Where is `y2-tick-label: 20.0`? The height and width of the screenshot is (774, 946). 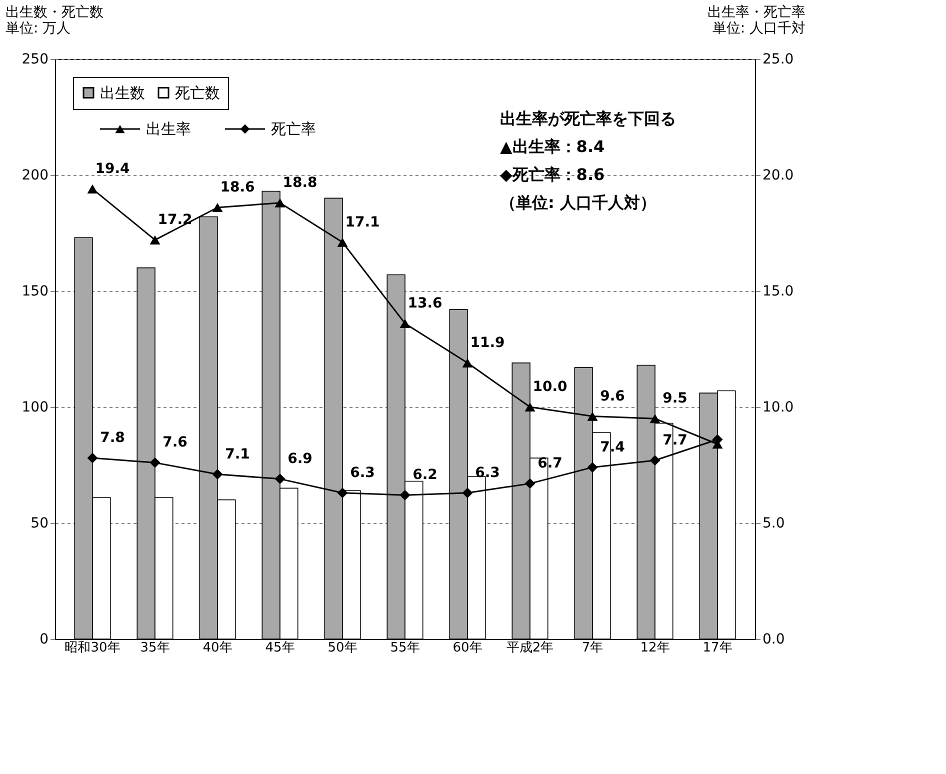
y2-tick-label: 20.0 is located at coordinates (778, 176).